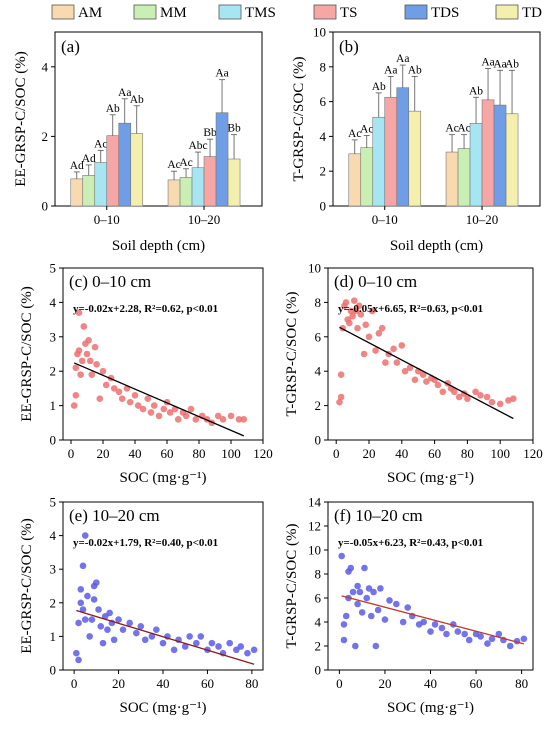  Describe the element at coordinates (375, 281) in the screenshot. I see `panel-label: (d) 0–10 cm` at that location.